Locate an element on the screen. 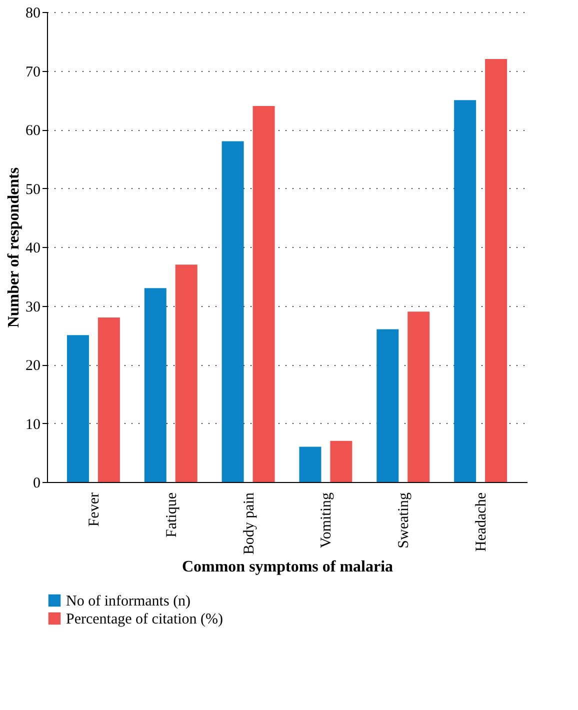 This screenshot has height=710, width=578. y-tick-label: 0 is located at coordinates (36, 484).